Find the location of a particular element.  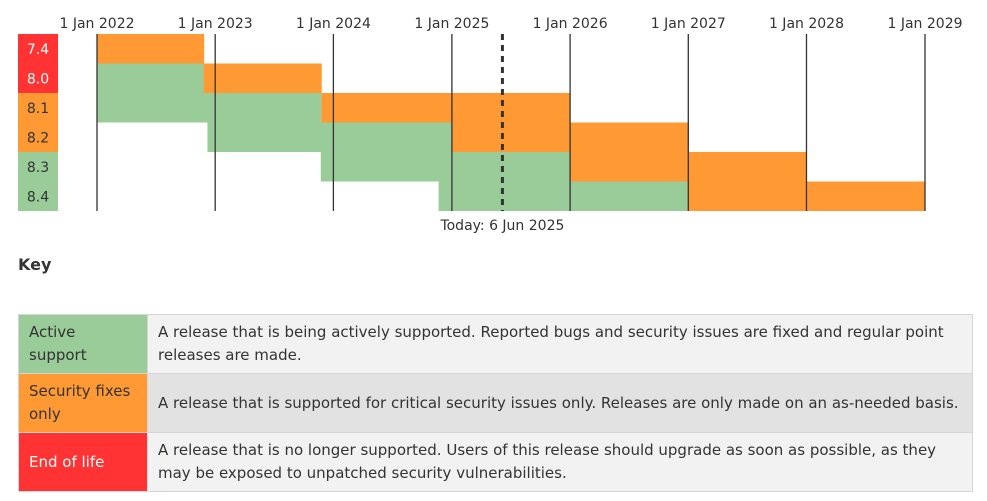

bar-8-1-security is located at coordinates (445, 108).